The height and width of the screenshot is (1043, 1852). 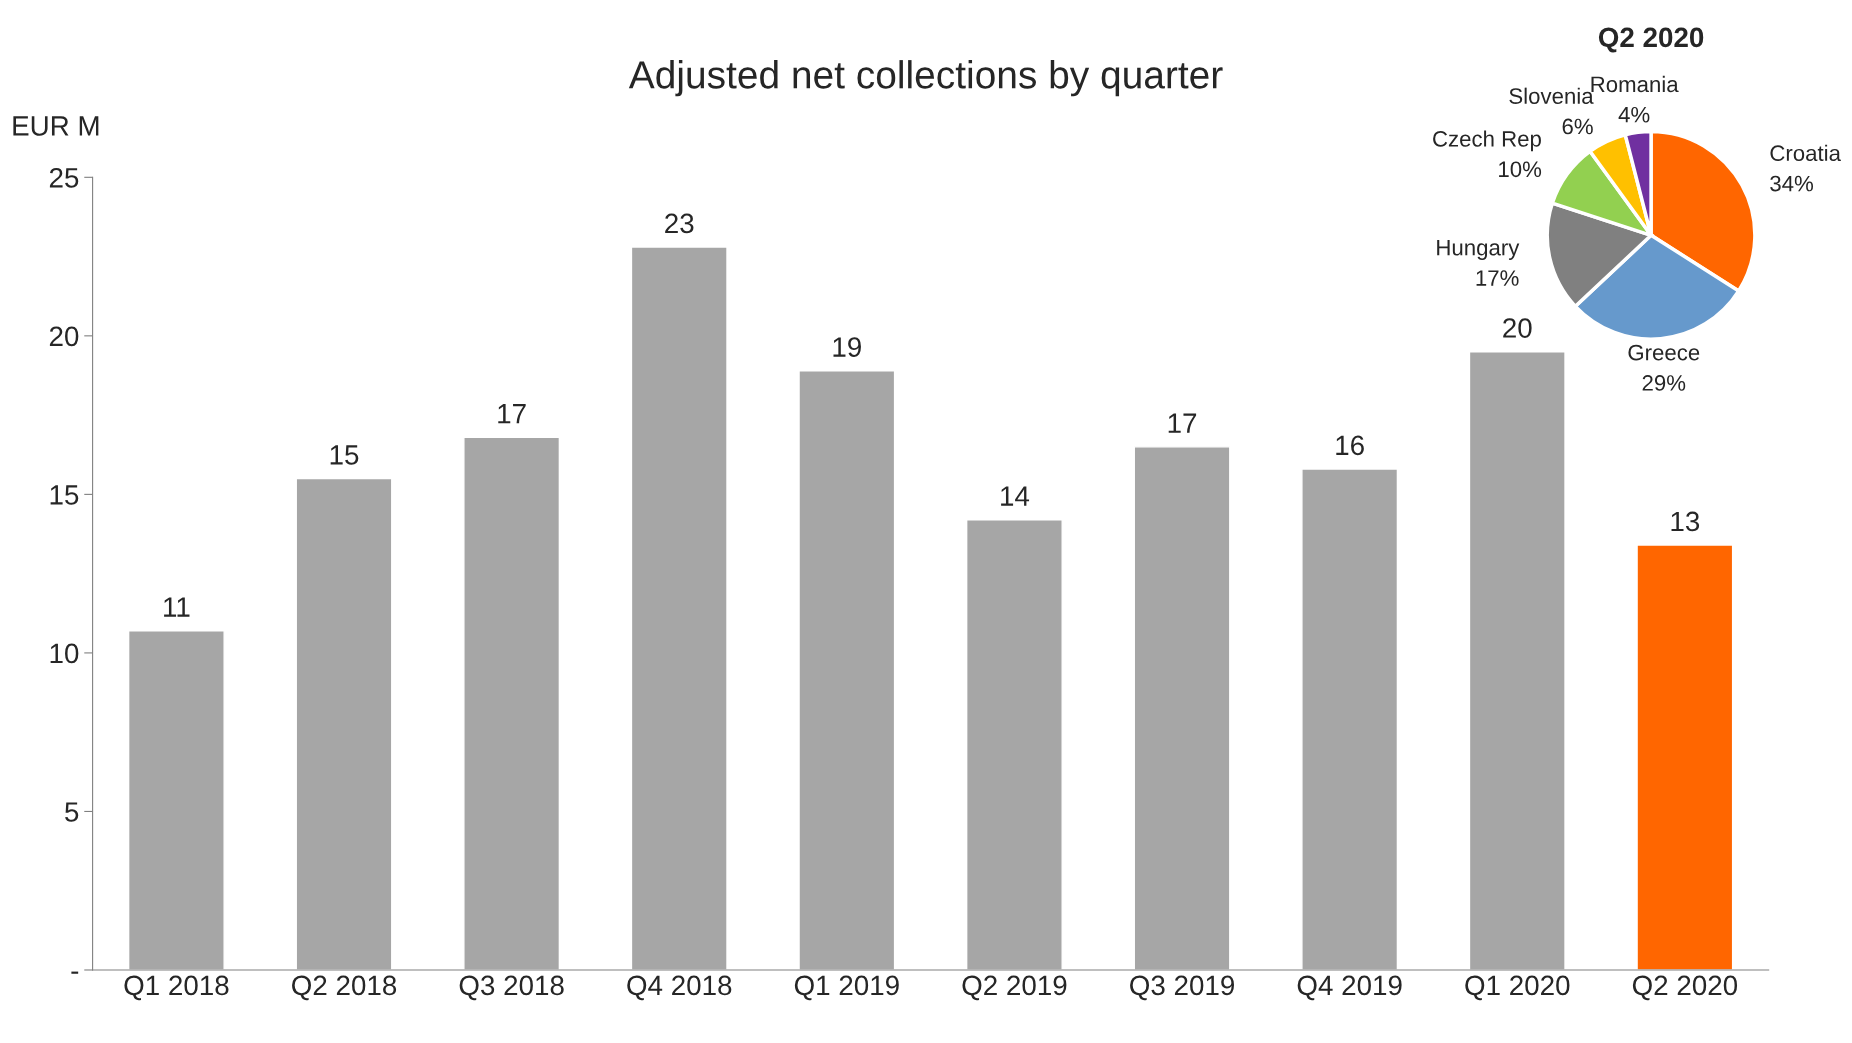 What do you see at coordinates (1685, 521) in the screenshot?
I see `data-label: 13` at bounding box center [1685, 521].